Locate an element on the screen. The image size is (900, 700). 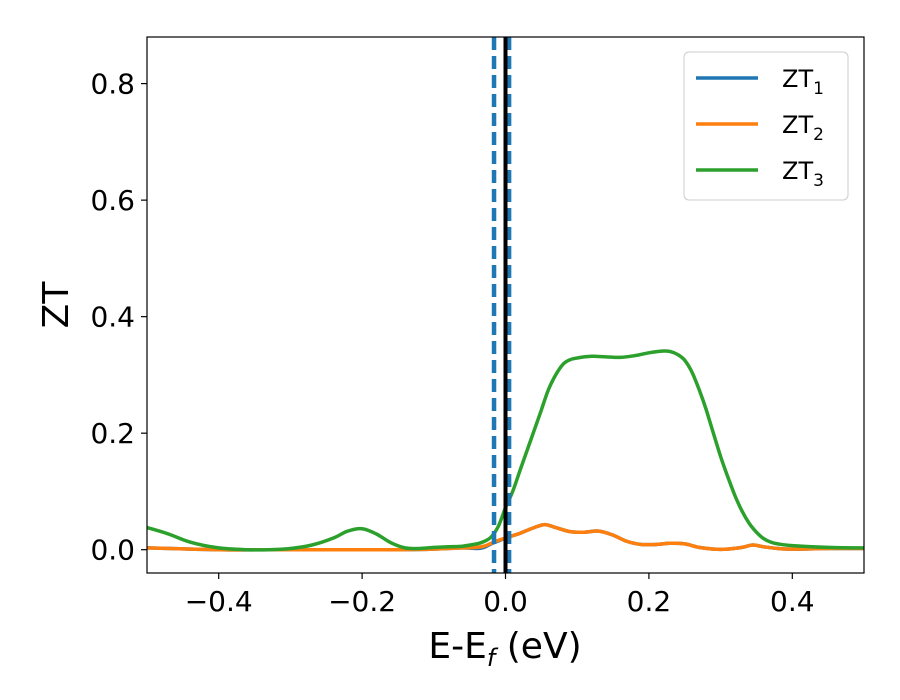
legend-label-1: ZT1 is located at coordinates (803, 82).